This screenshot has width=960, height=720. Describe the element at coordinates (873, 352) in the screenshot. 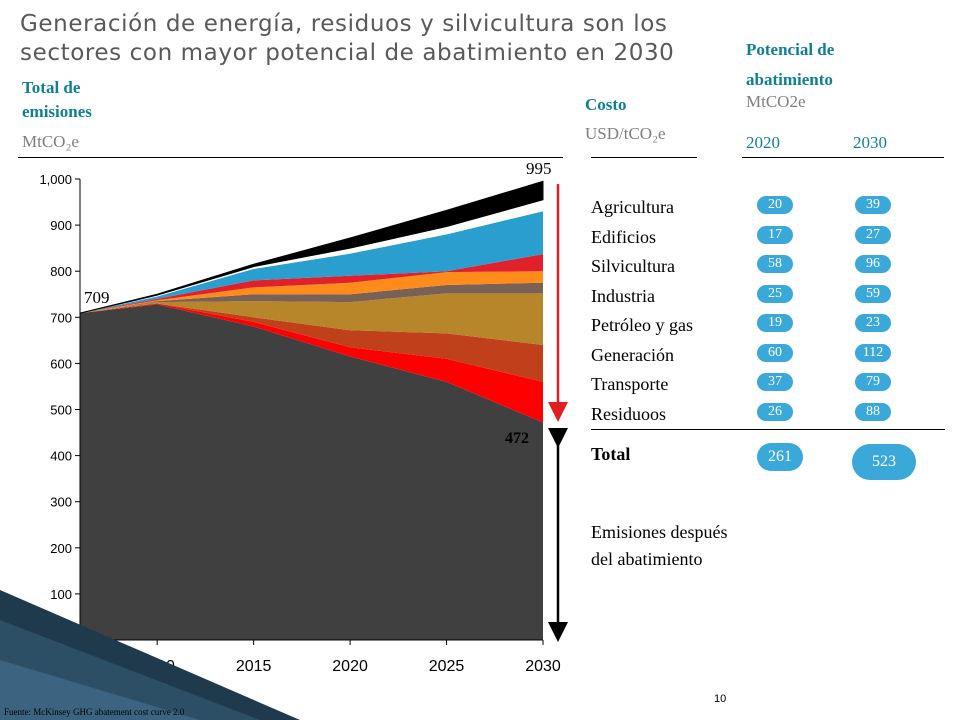

I see `sector-2030-badge: 112` at that location.